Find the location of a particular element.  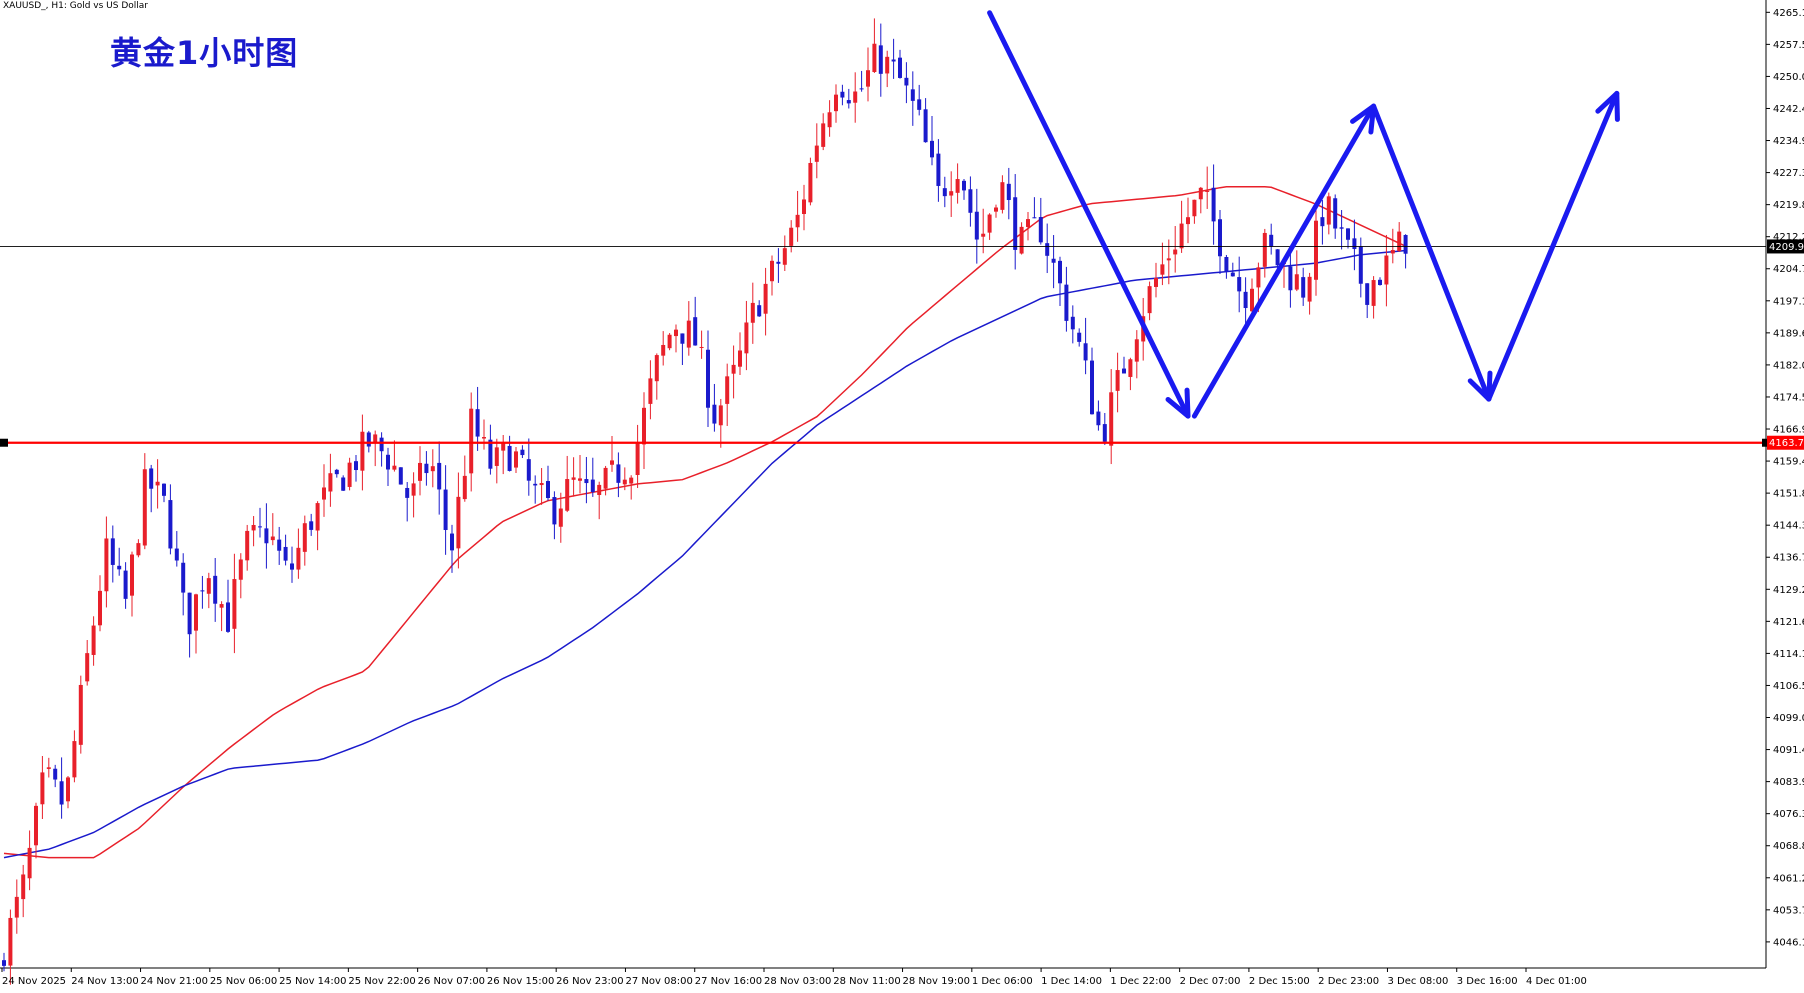

price-tick-label: 4227.35 is located at coordinates (1788, 173).